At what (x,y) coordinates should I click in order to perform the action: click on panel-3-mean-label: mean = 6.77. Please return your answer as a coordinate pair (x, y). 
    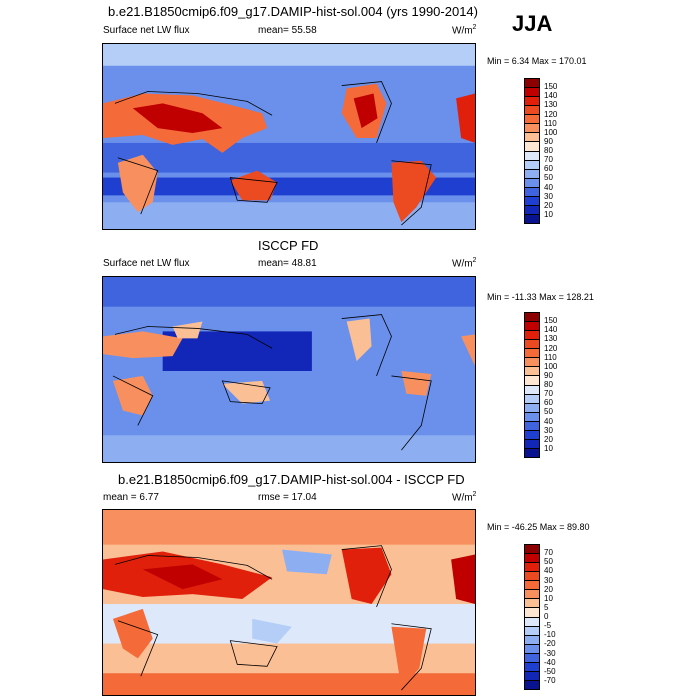
    Looking at the image, I should click on (131, 497).